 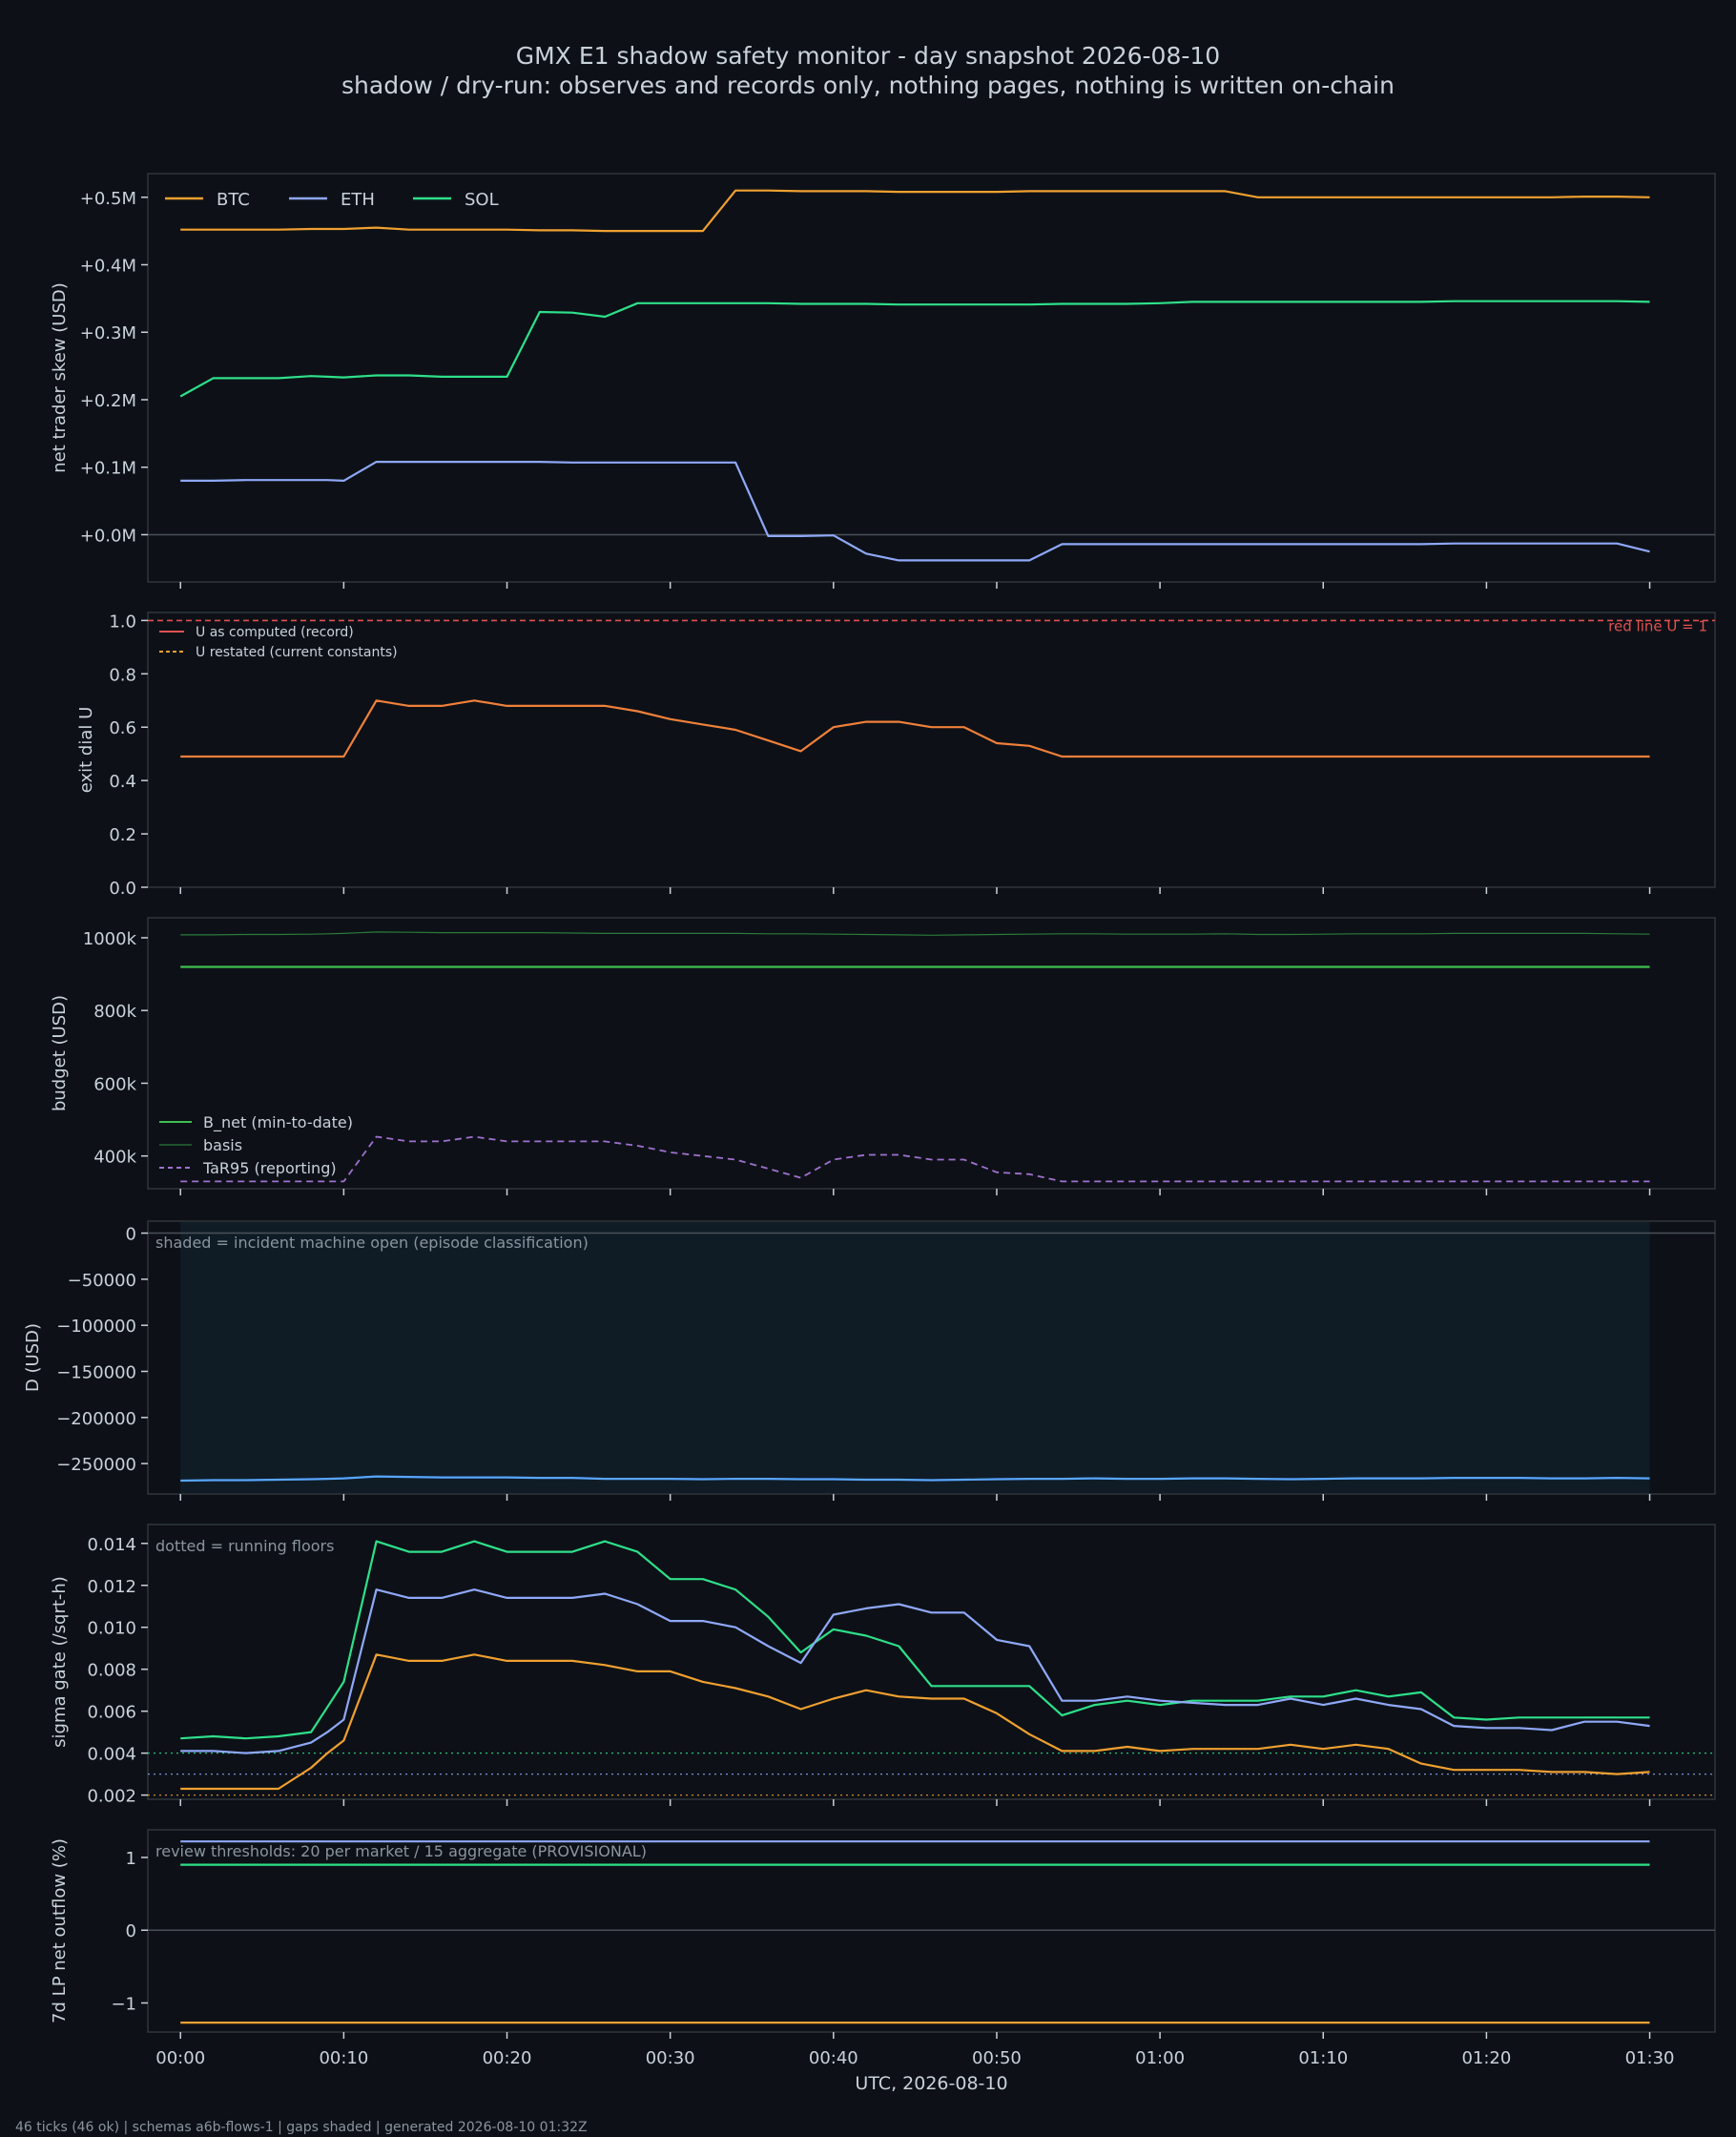 What do you see at coordinates (915, 933) in the screenshot?
I see `series-line-basis` at bounding box center [915, 933].